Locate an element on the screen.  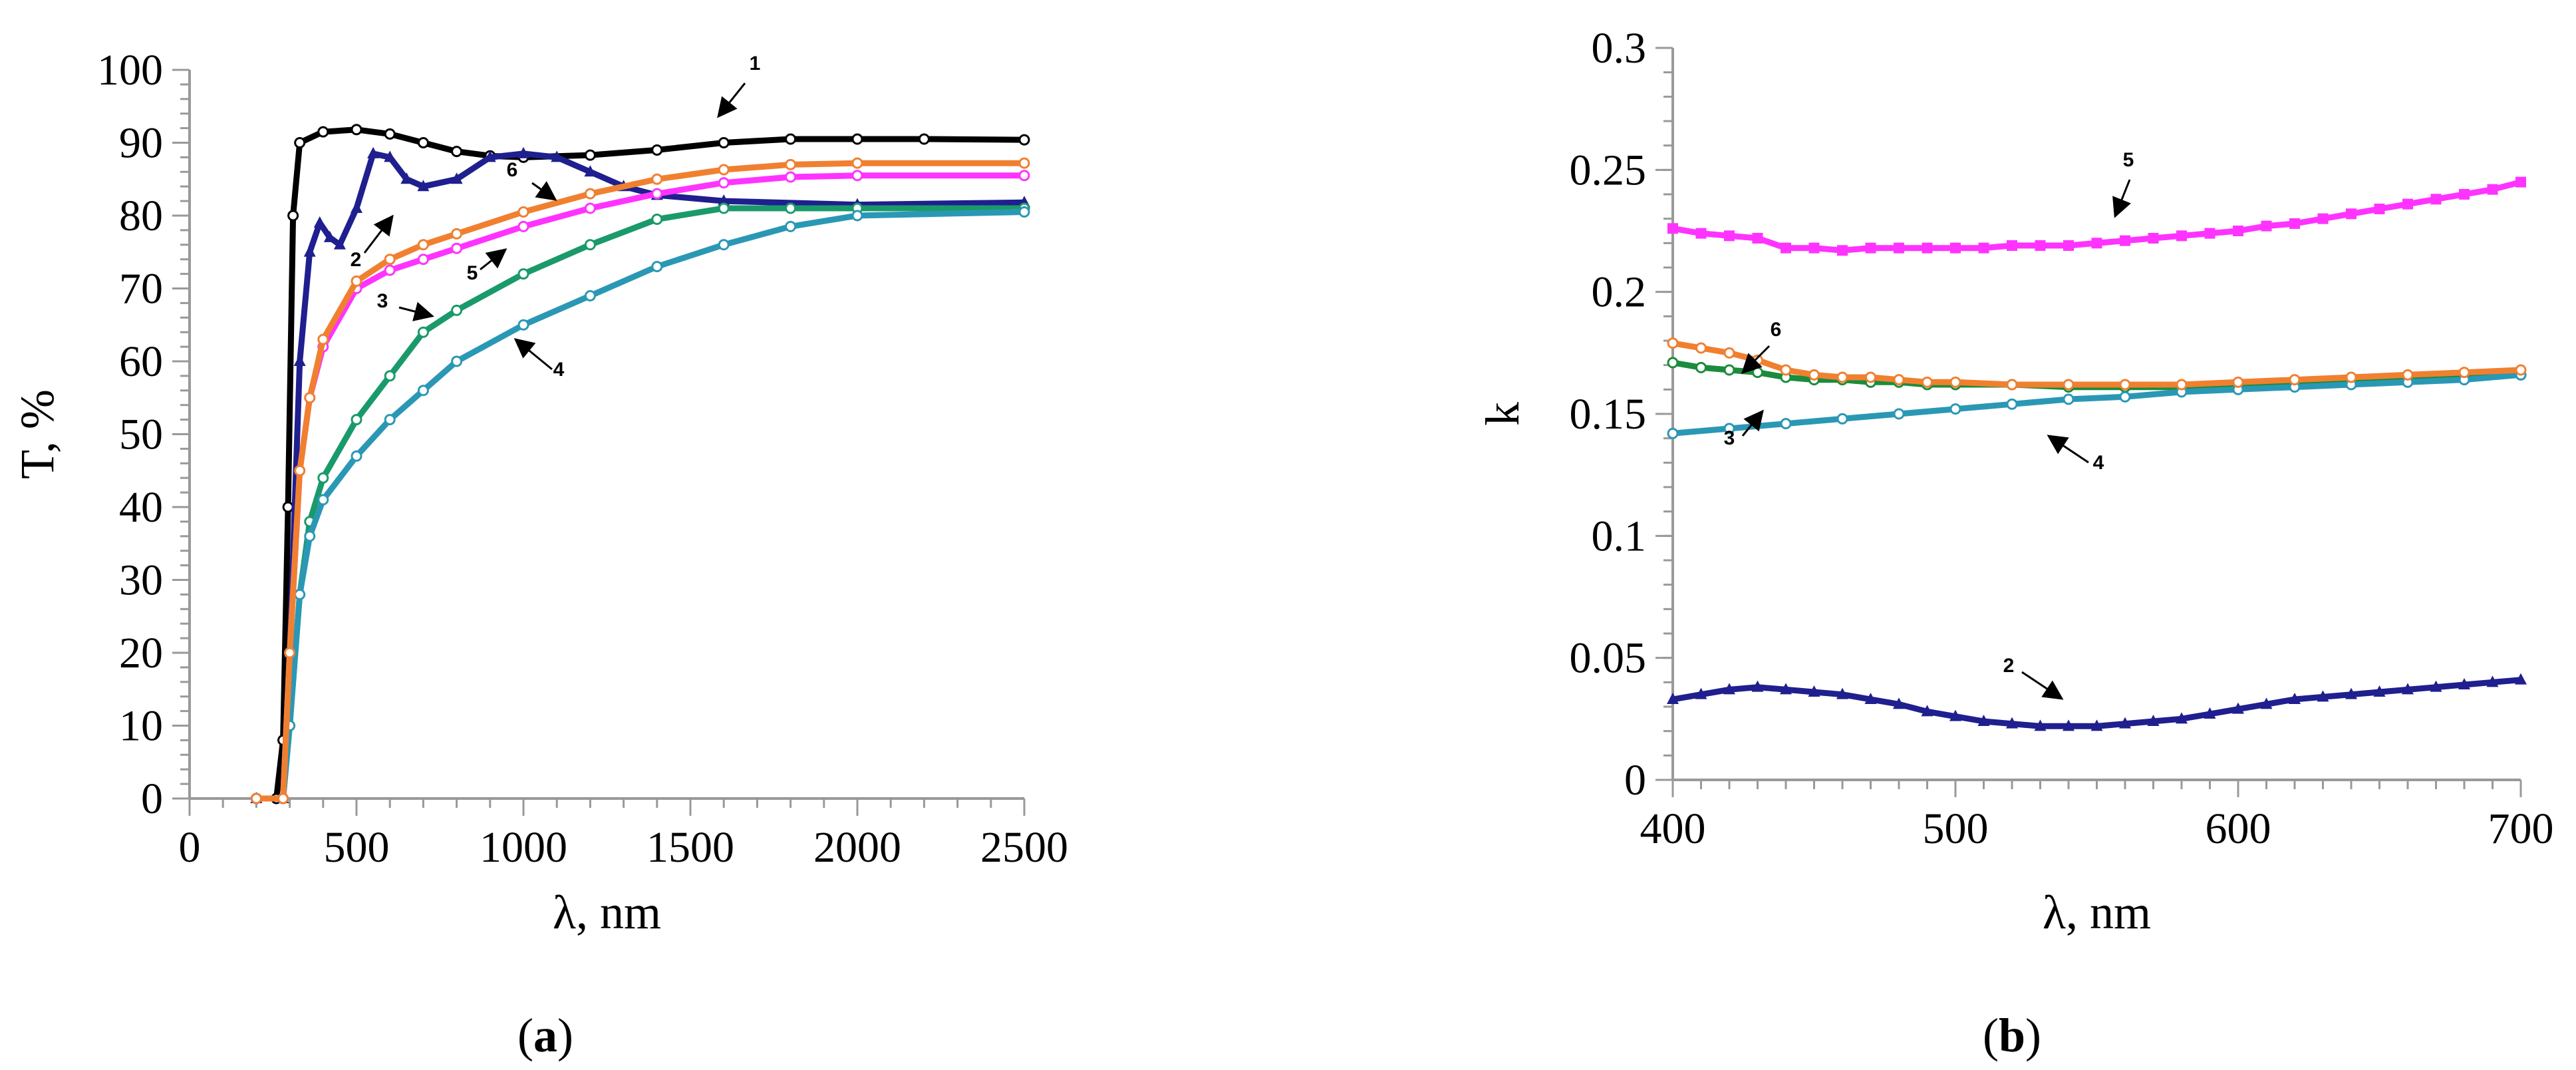
x-tick-label: 1000 is located at coordinates (523, 848).